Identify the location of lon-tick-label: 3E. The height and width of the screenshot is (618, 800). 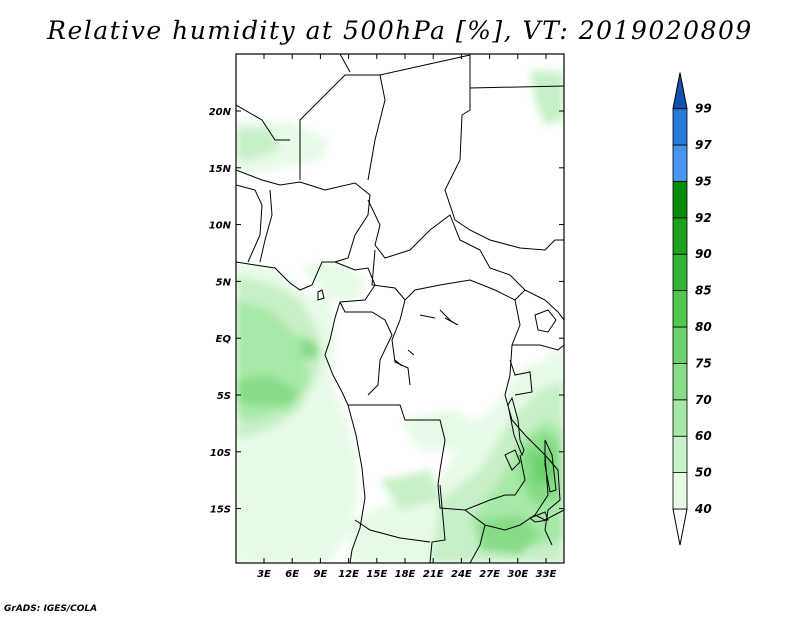
(264, 574).